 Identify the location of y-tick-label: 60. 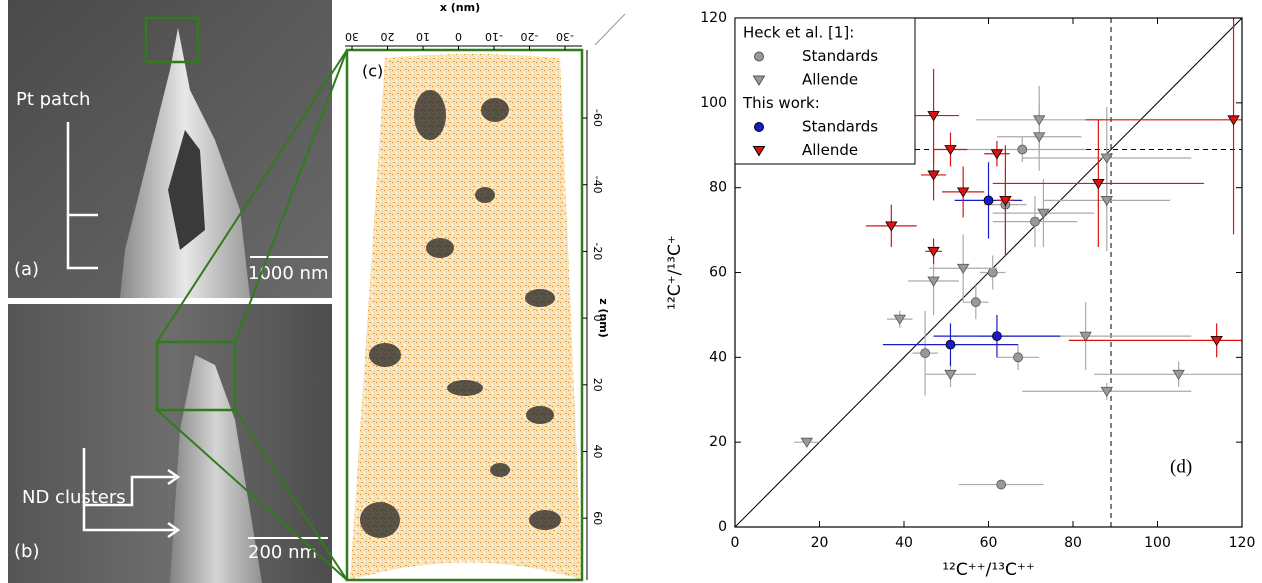
(718, 273).